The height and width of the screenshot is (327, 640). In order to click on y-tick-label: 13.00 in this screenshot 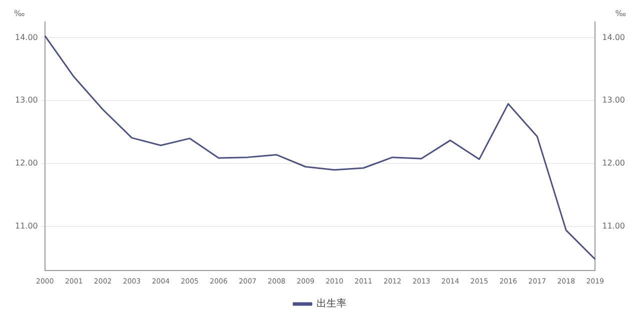, I will do `click(26, 100)`.